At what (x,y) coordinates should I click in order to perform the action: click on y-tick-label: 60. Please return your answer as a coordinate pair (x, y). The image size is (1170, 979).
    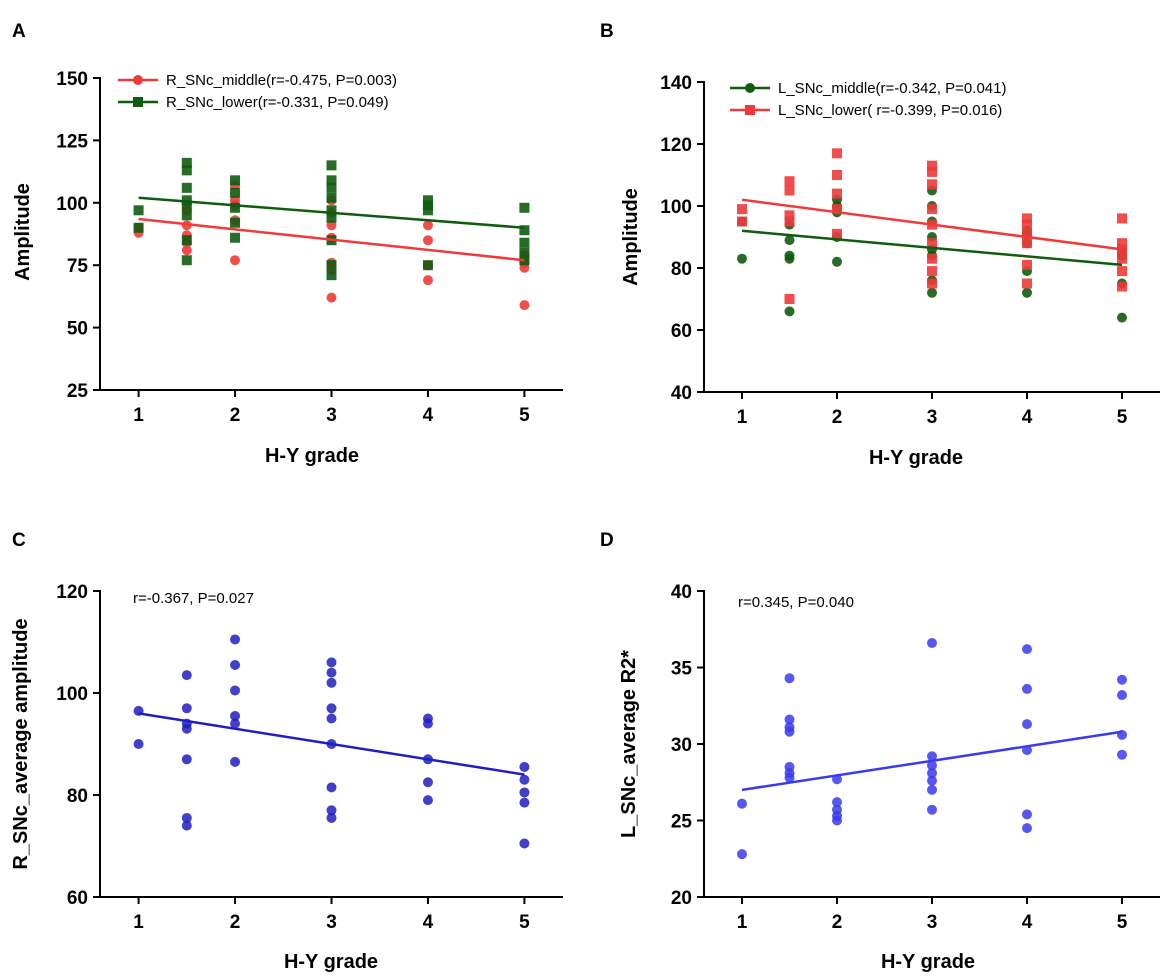
    Looking at the image, I should click on (681, 331).